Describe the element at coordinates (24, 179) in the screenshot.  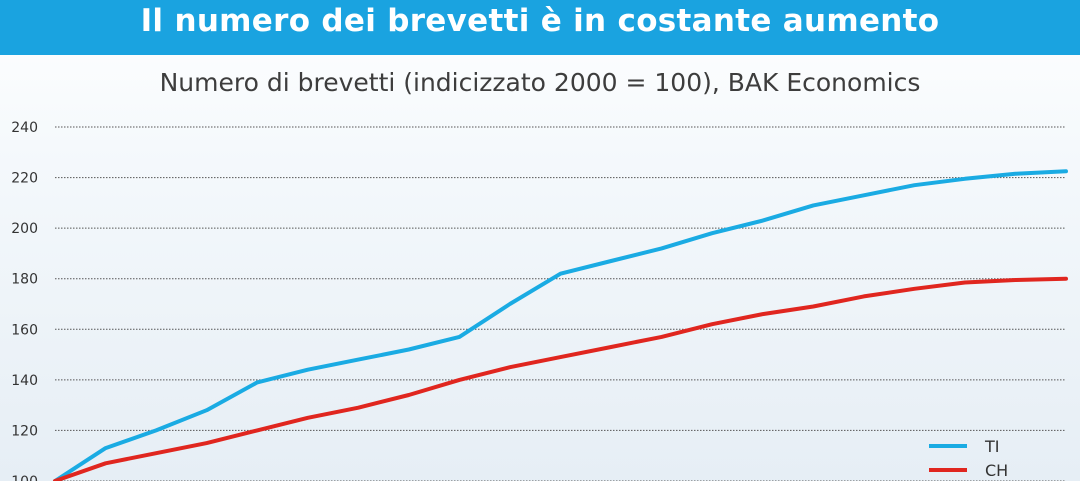
I see `y-tick-label: 220` at that location.